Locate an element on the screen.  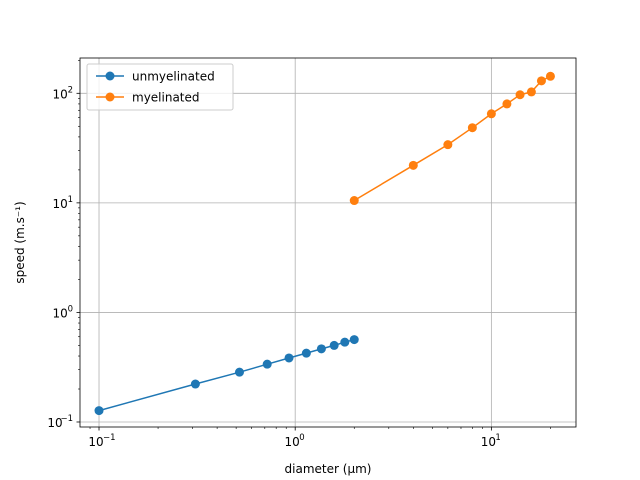
series-myelinated is located at coordinates (452, 138).